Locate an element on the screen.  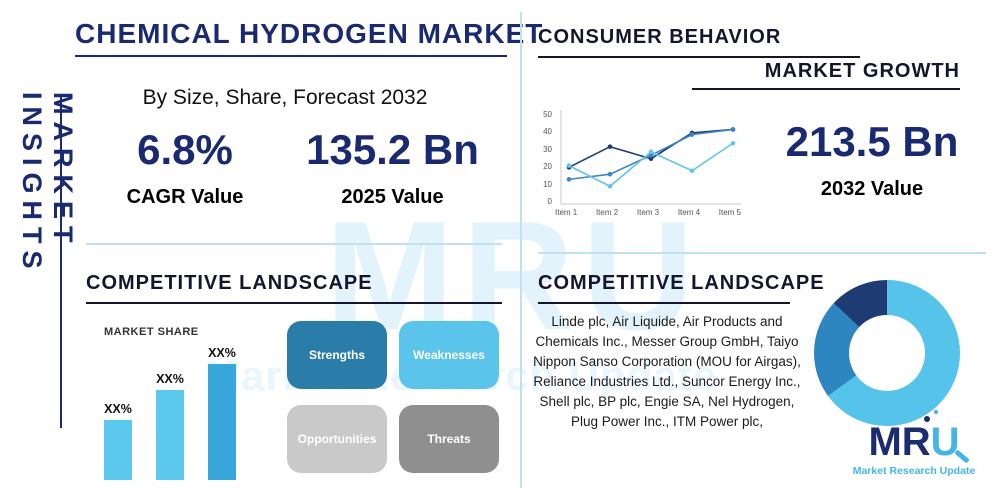
line-chart-y-axis: 50 40 30 20 10 0 is located at coordinates (545, 158).